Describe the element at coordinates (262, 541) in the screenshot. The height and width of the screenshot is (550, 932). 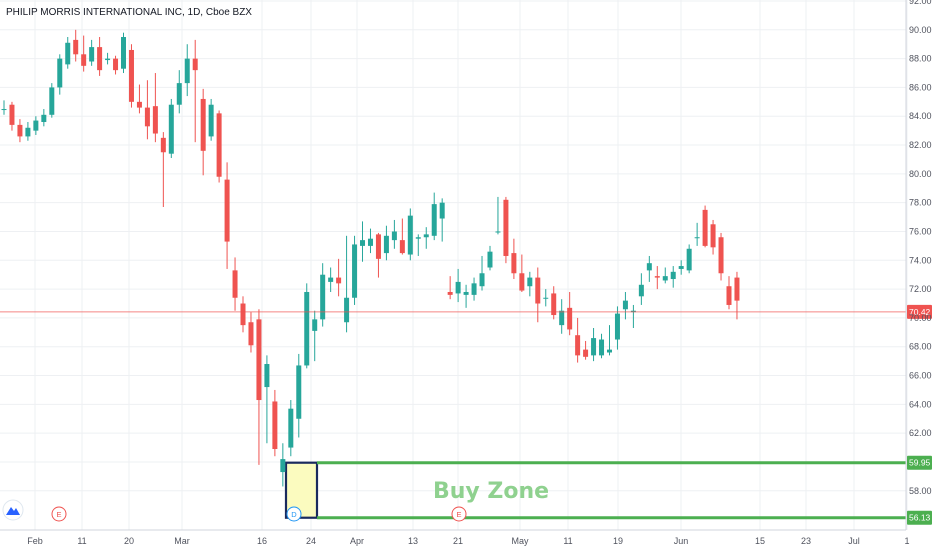
I see `time-tick-label: 16` at that location.